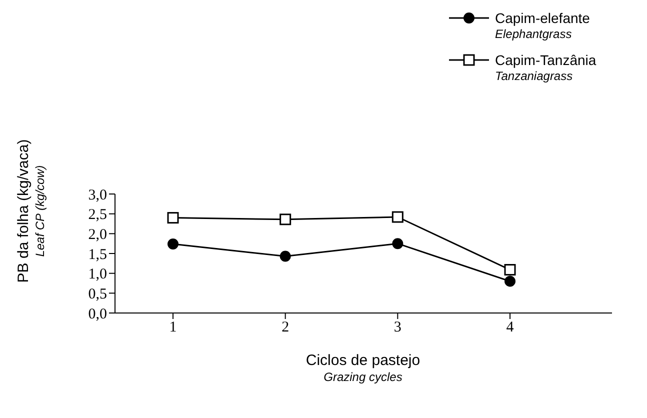 Image resolution: width=647 pixels, height=418 pixels. What do you see at coordinates (31, 211) in the screenshot?
I see `y-axis-title: PB da folha (kg/vaca) Leaf CP (kg/cow)` at bounding box center [31, 211].